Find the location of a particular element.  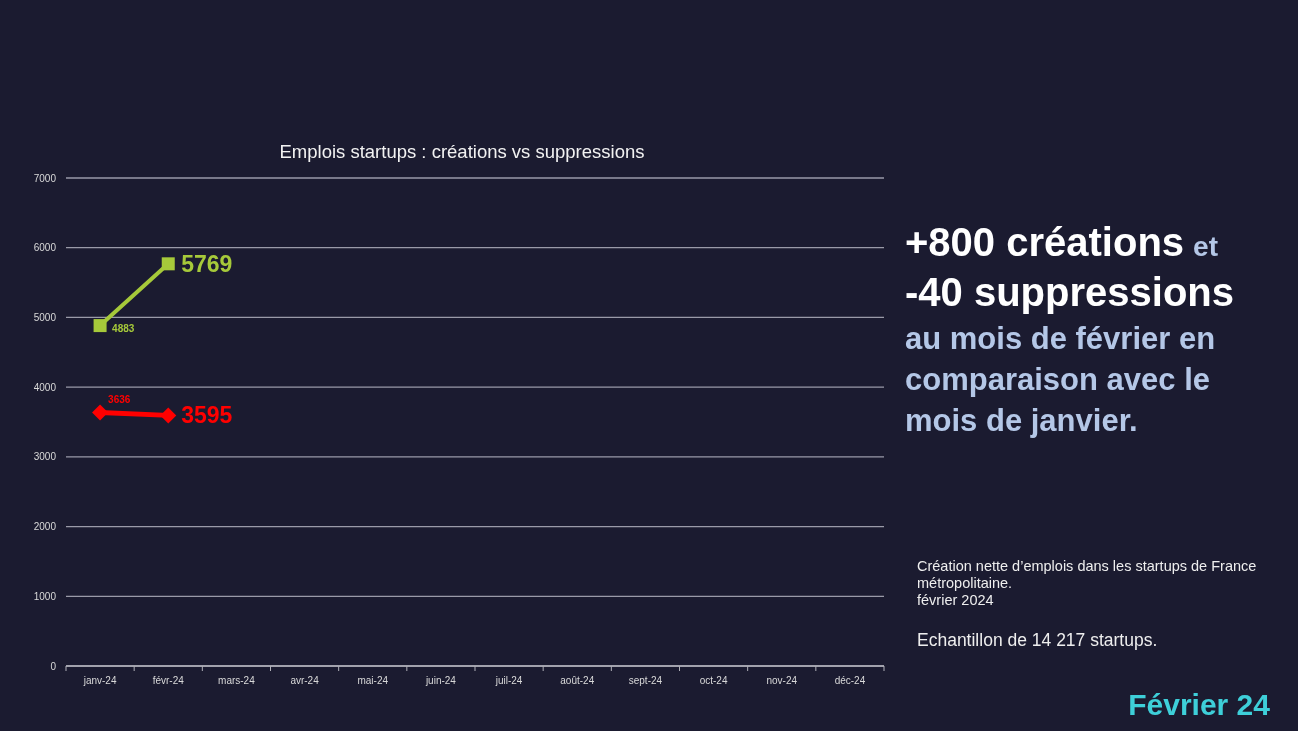

y-tick-label: 1000 is located at coordinates (45, 596).